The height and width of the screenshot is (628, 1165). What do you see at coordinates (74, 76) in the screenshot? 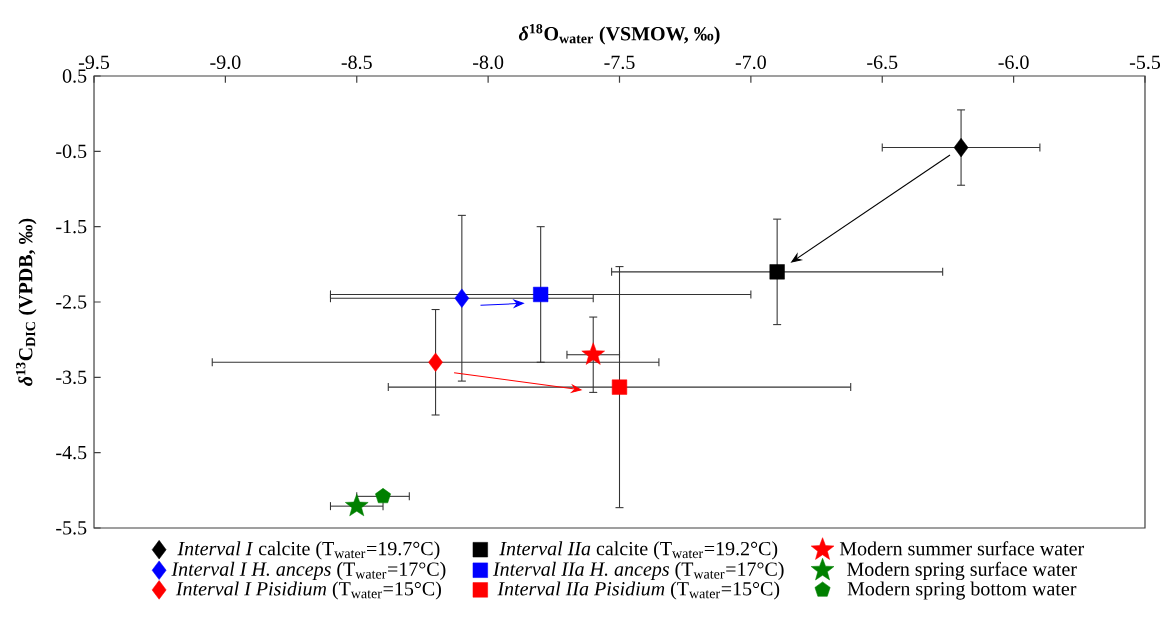
I see `y-tick-label: 0.5` at bounding box center [74, 76].